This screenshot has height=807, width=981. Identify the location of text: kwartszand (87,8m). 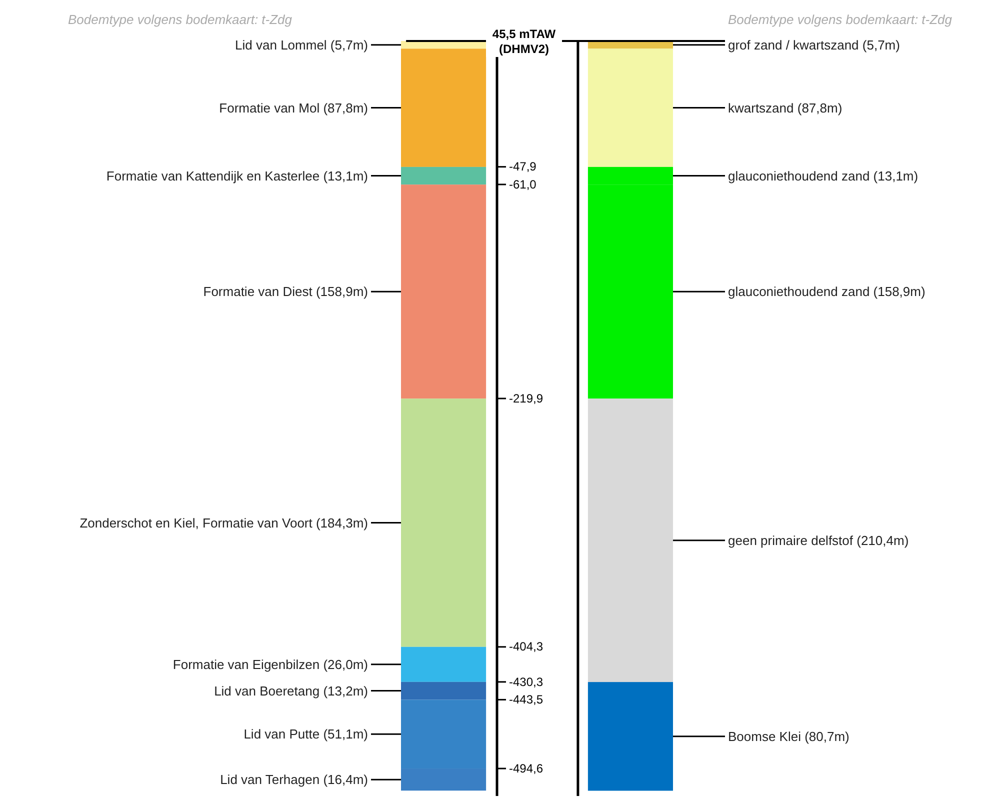
(785, 108).